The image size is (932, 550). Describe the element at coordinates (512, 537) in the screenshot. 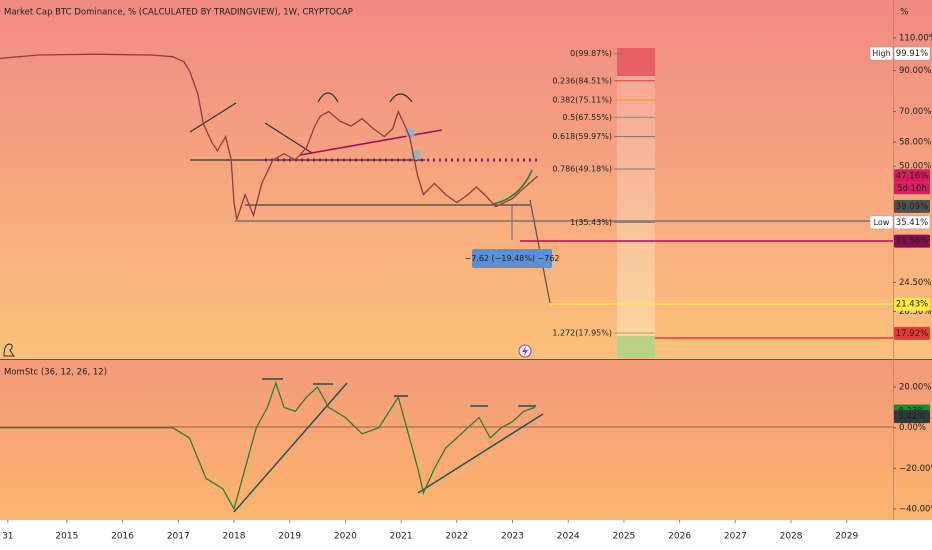

I see `x-tick-label: 2023` at that location.